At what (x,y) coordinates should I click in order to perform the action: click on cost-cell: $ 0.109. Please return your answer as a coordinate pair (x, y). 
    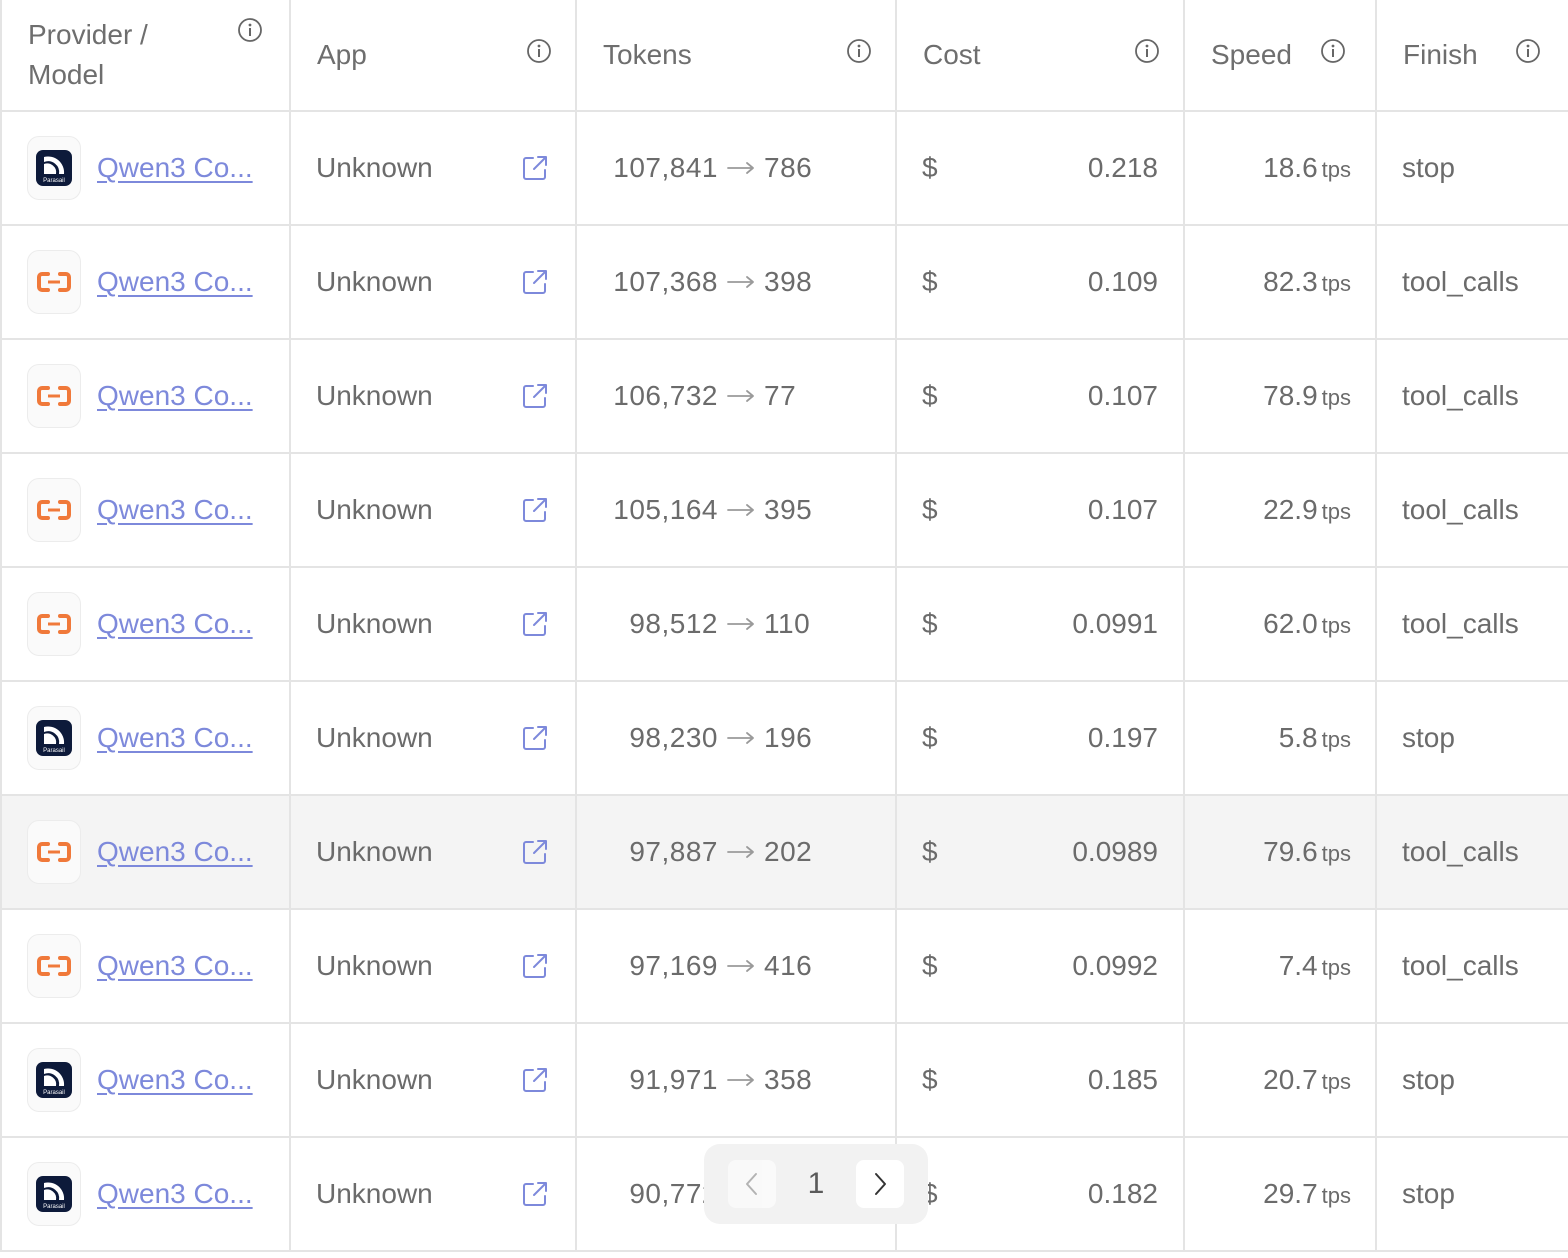
    Looking at the image, I should click on (1040, 282).